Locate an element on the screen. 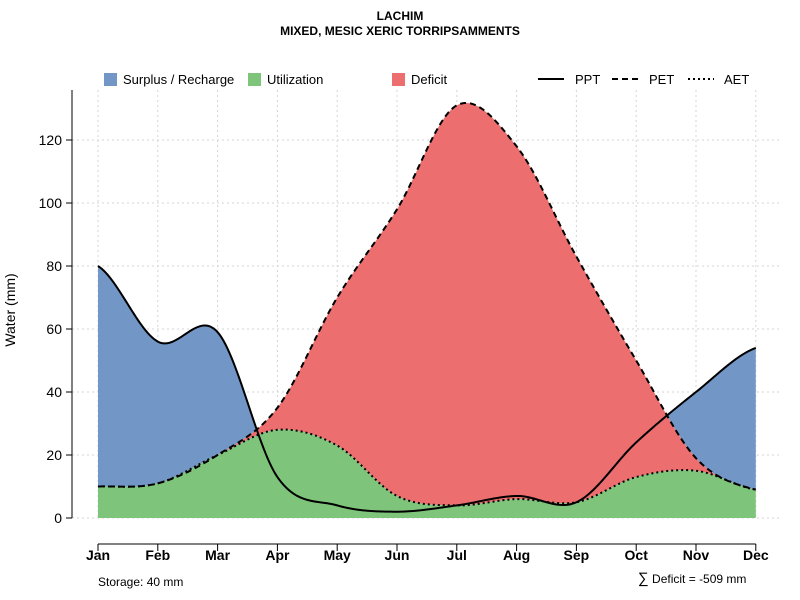 This screenshot has height=600, width=800. legend-item-utilization: Utilization is located at coordinates (285, 79).